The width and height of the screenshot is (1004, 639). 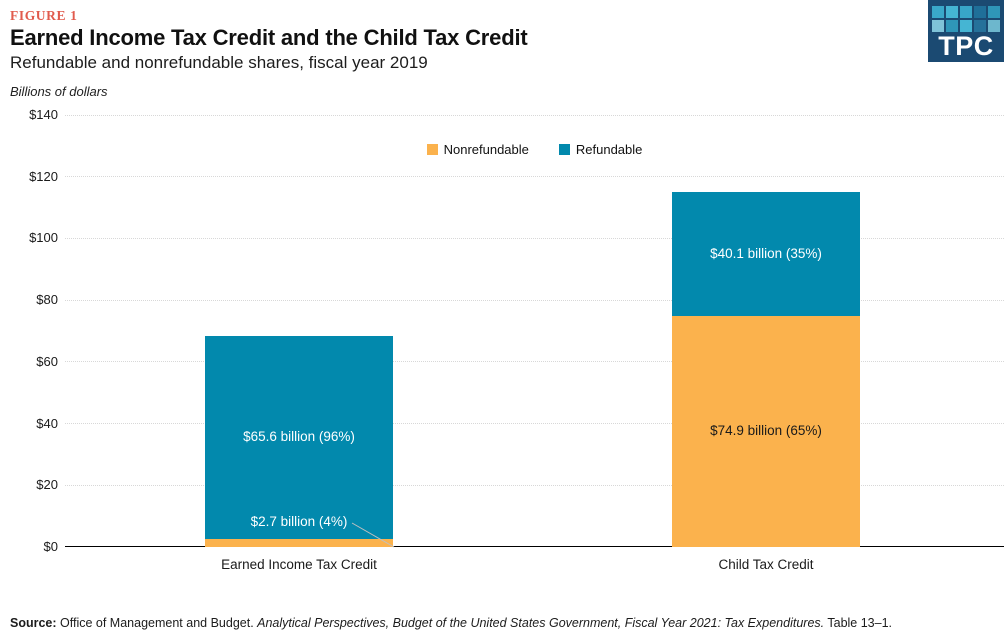 What do you see at coordinates (373, 535) in the screenshot?
I see `callout-leader-line-icon` at bounding box center [373, 535].